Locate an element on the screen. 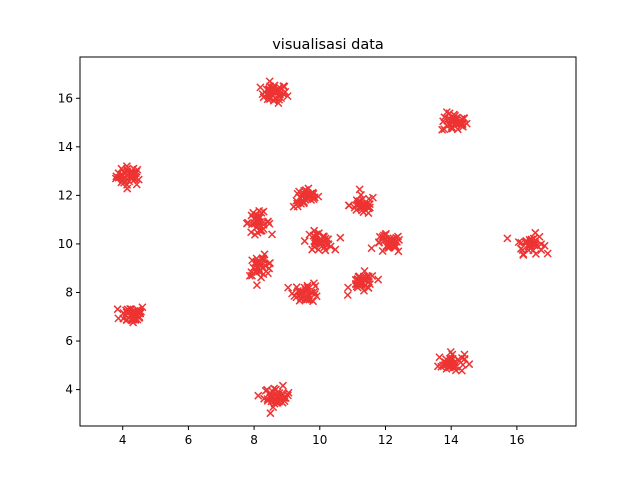 This screenshot has height=478, width=640. chart-title: visualisasi data is located at coordinates (328, 45).